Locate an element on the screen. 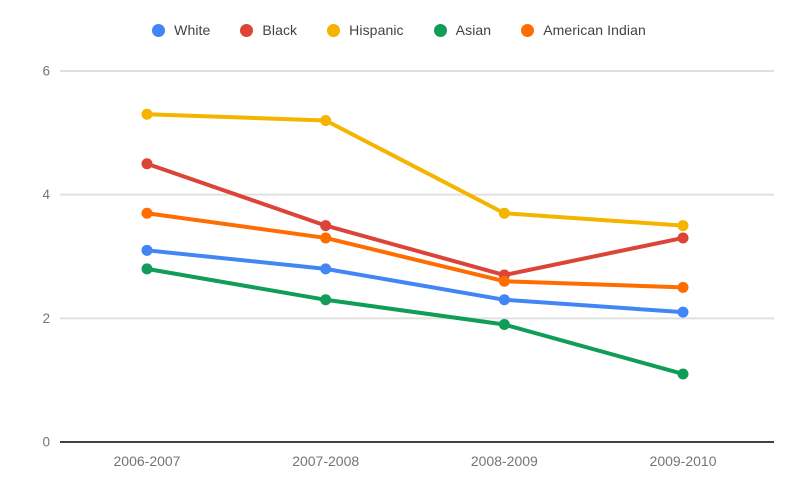  x-tick-label: 2007-2008 is located at coordinates (325, 461).